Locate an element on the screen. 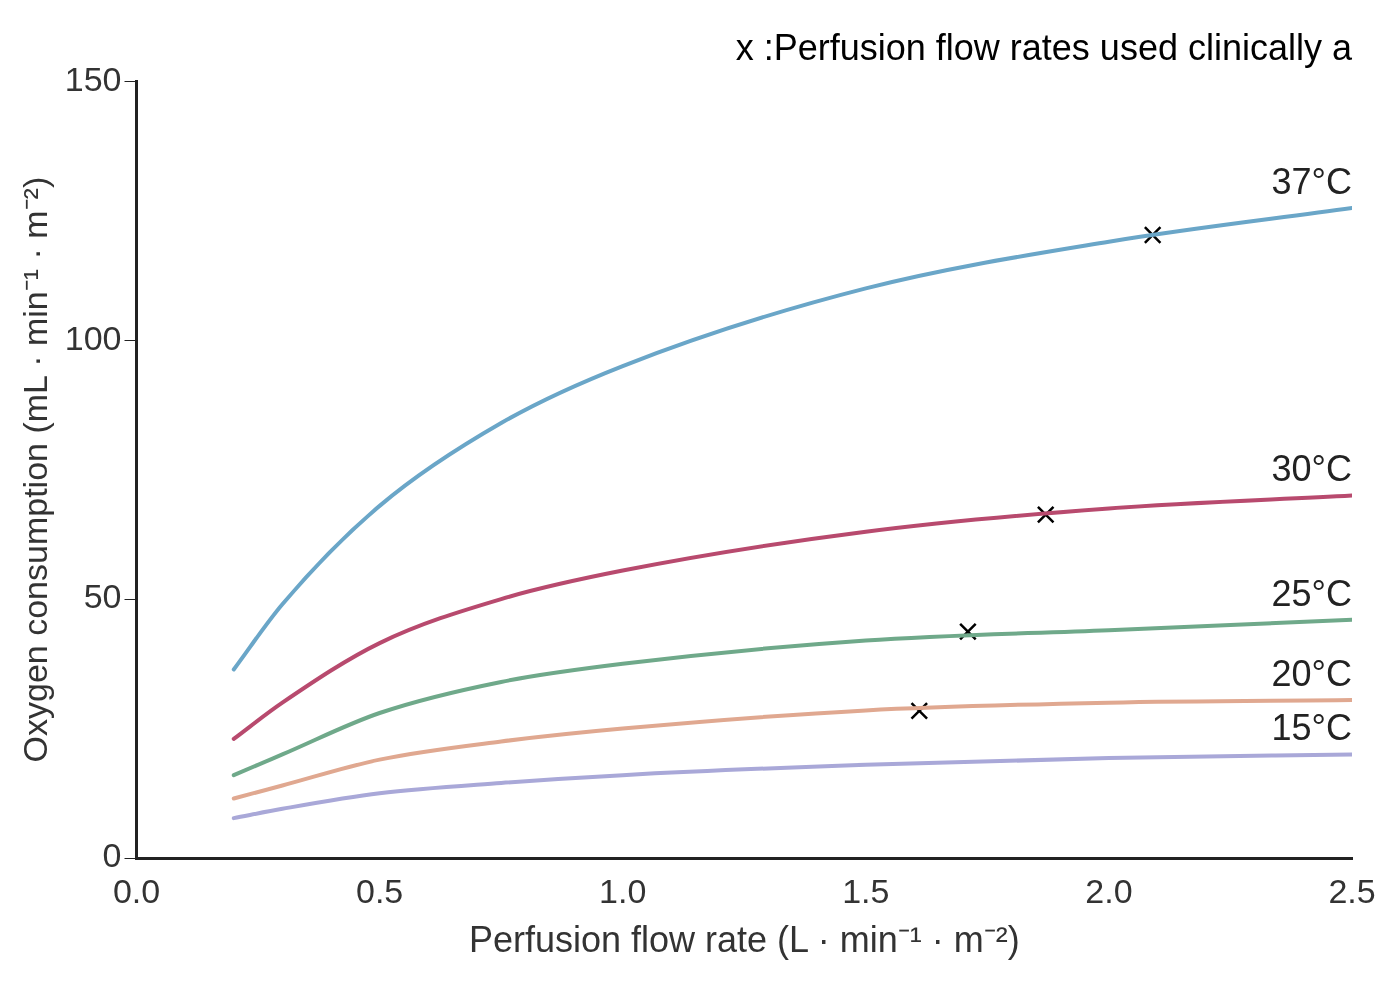 The height and width of the screenshot is (981, 1390). x-tick-label: 0.5 is located at coordinates (379, 890).